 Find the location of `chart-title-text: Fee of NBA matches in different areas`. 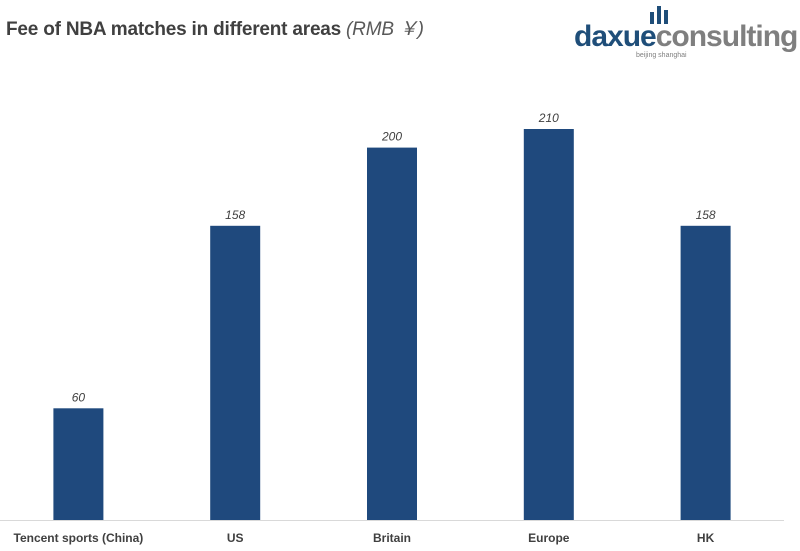

chart-title-text: Fee of NBA matches in different areas is located at coordinates (174, 29).